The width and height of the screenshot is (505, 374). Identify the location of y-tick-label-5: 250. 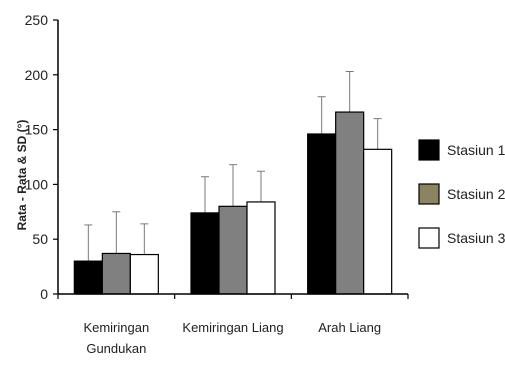
(37, 20).